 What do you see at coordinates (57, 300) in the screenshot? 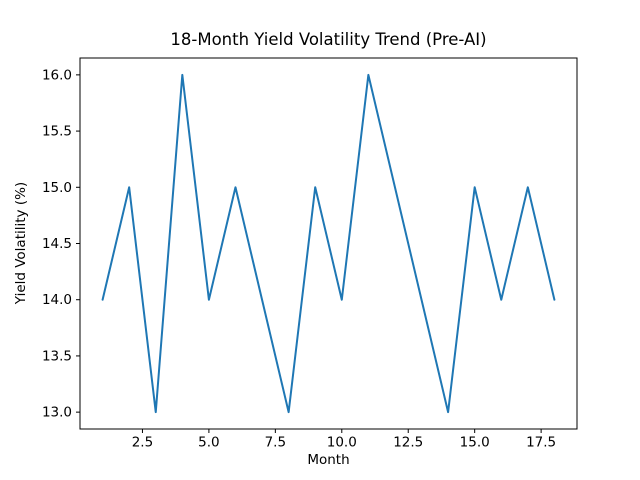
I see `y-tick-label: 14.0` at bounding box center [57, 300].